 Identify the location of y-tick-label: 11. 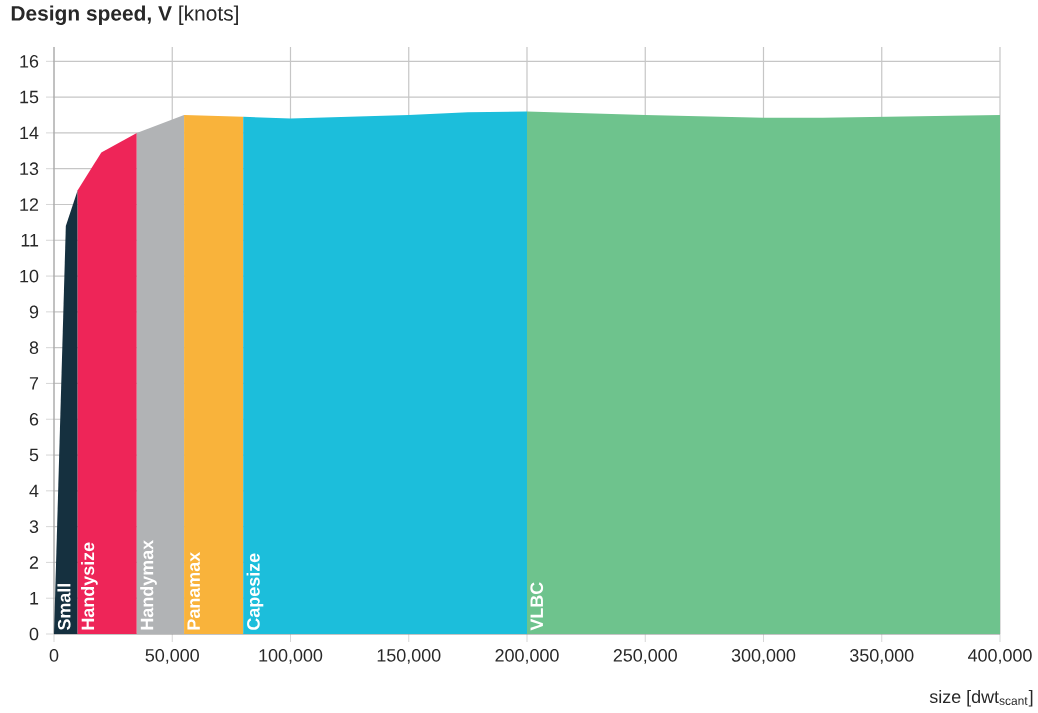
(30, 240).